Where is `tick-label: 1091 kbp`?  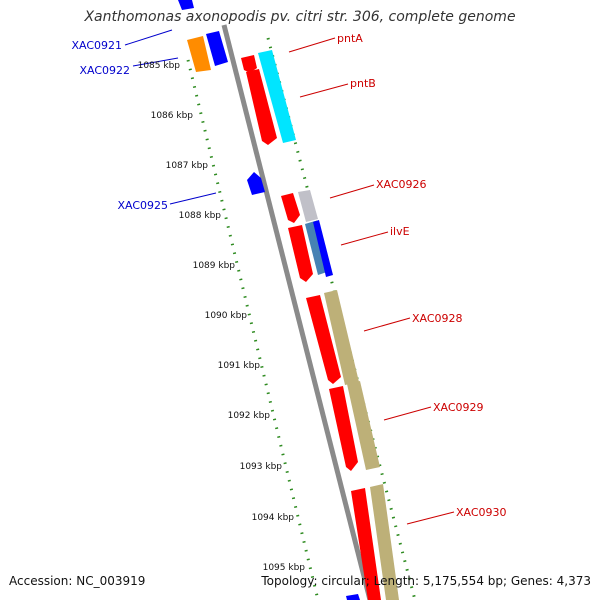 tick-label: 1091 kbp is located at coordinates (239, 366).